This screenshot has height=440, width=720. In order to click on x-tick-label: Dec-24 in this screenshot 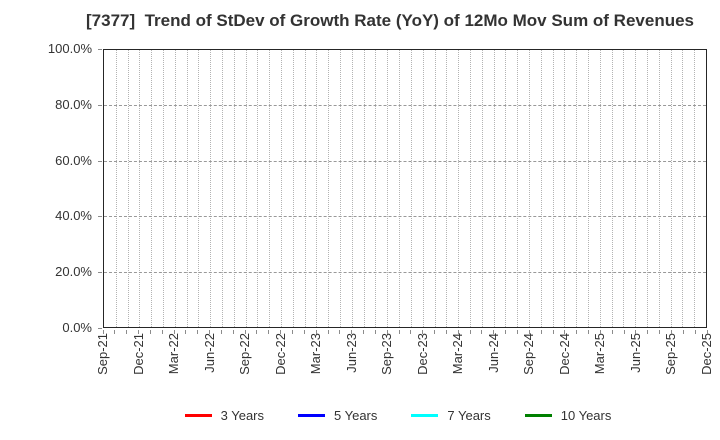, I will do `click(564, 354)`.